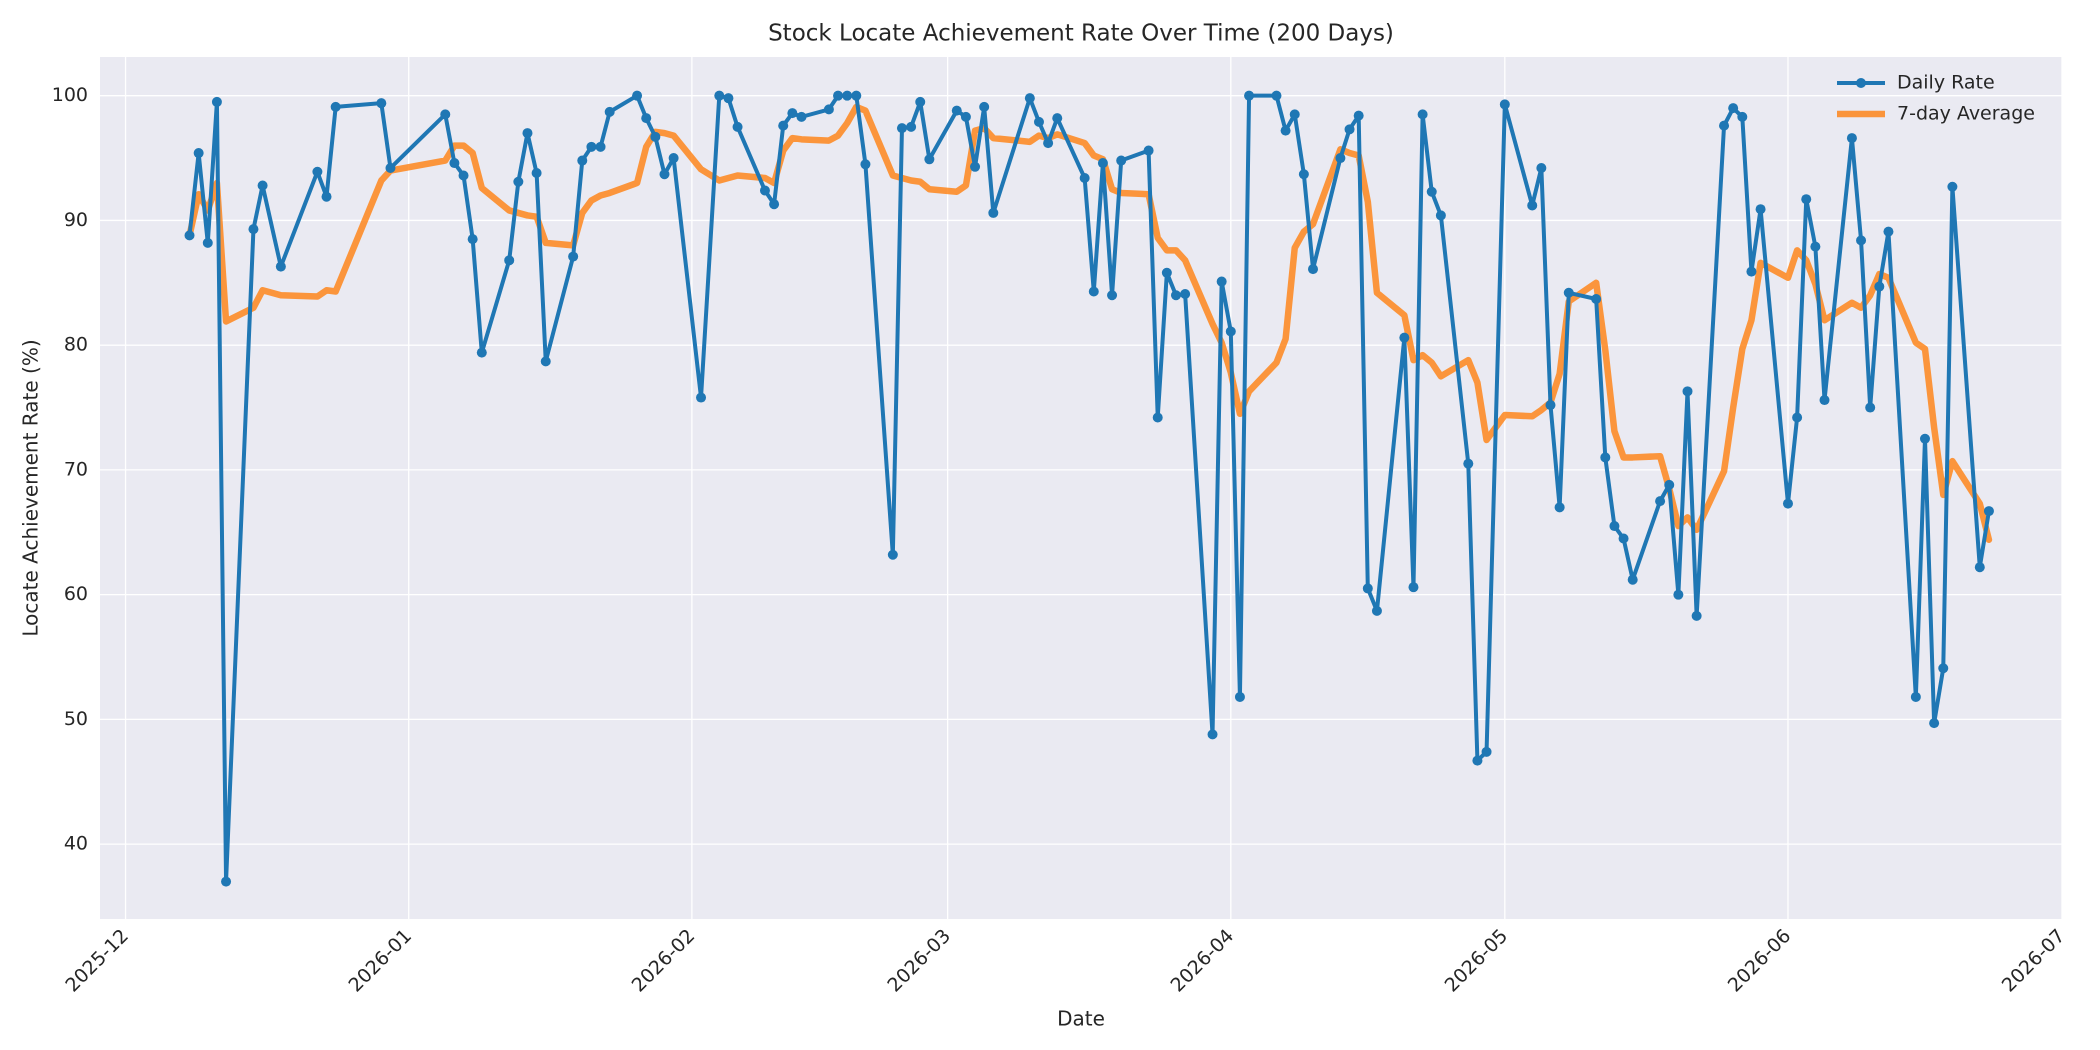 The image size is (2100, 1050). What do you see at coordinates (97, 961) in the screenshot?
I see `x-tick-label: 2025-12` at bounding box center [97, 961].